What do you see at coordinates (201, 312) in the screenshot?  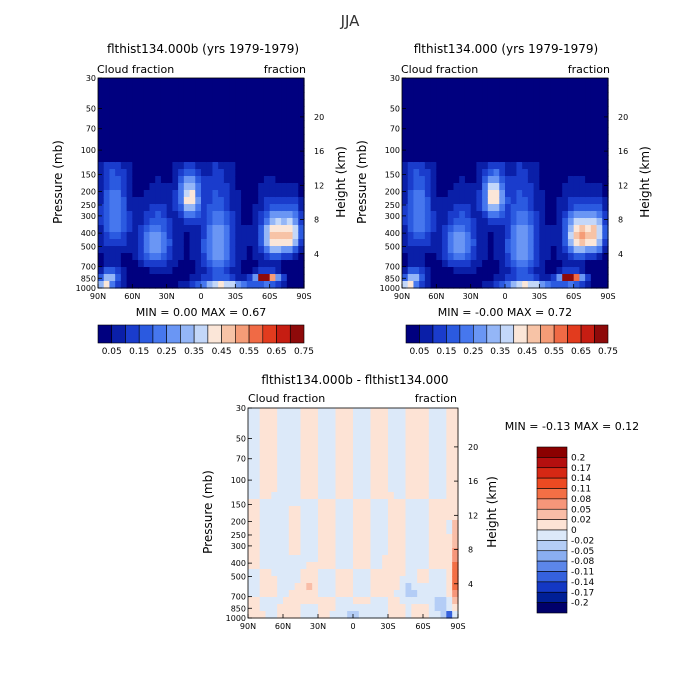 I see `min-max-stats: MIN = 0.00 MAX = 0.67` at bounding box center [201, 312].